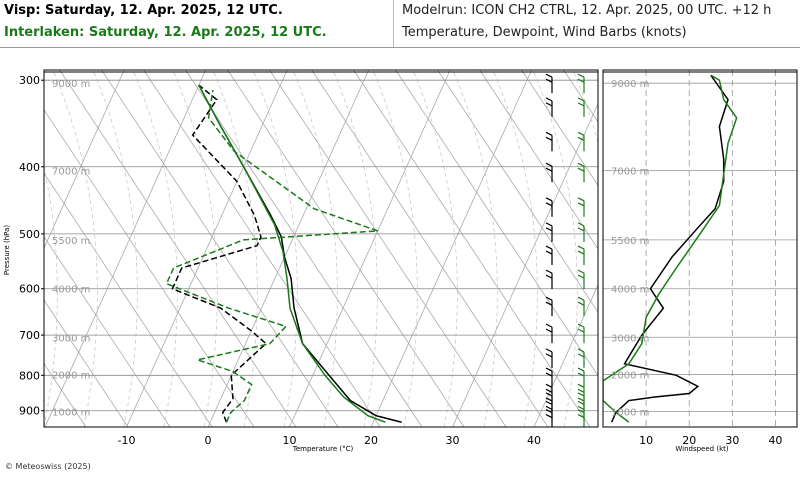  I want to click on windspeed-interlaken-line, so click(670, 248).